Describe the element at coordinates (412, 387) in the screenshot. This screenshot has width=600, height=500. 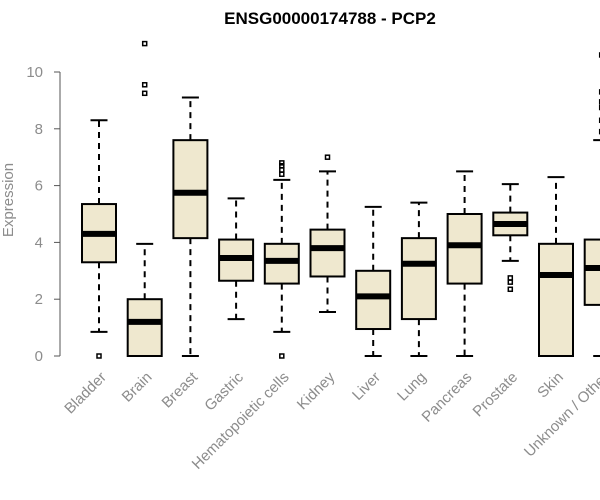
I see `x-tick-label: Lung` at that location.